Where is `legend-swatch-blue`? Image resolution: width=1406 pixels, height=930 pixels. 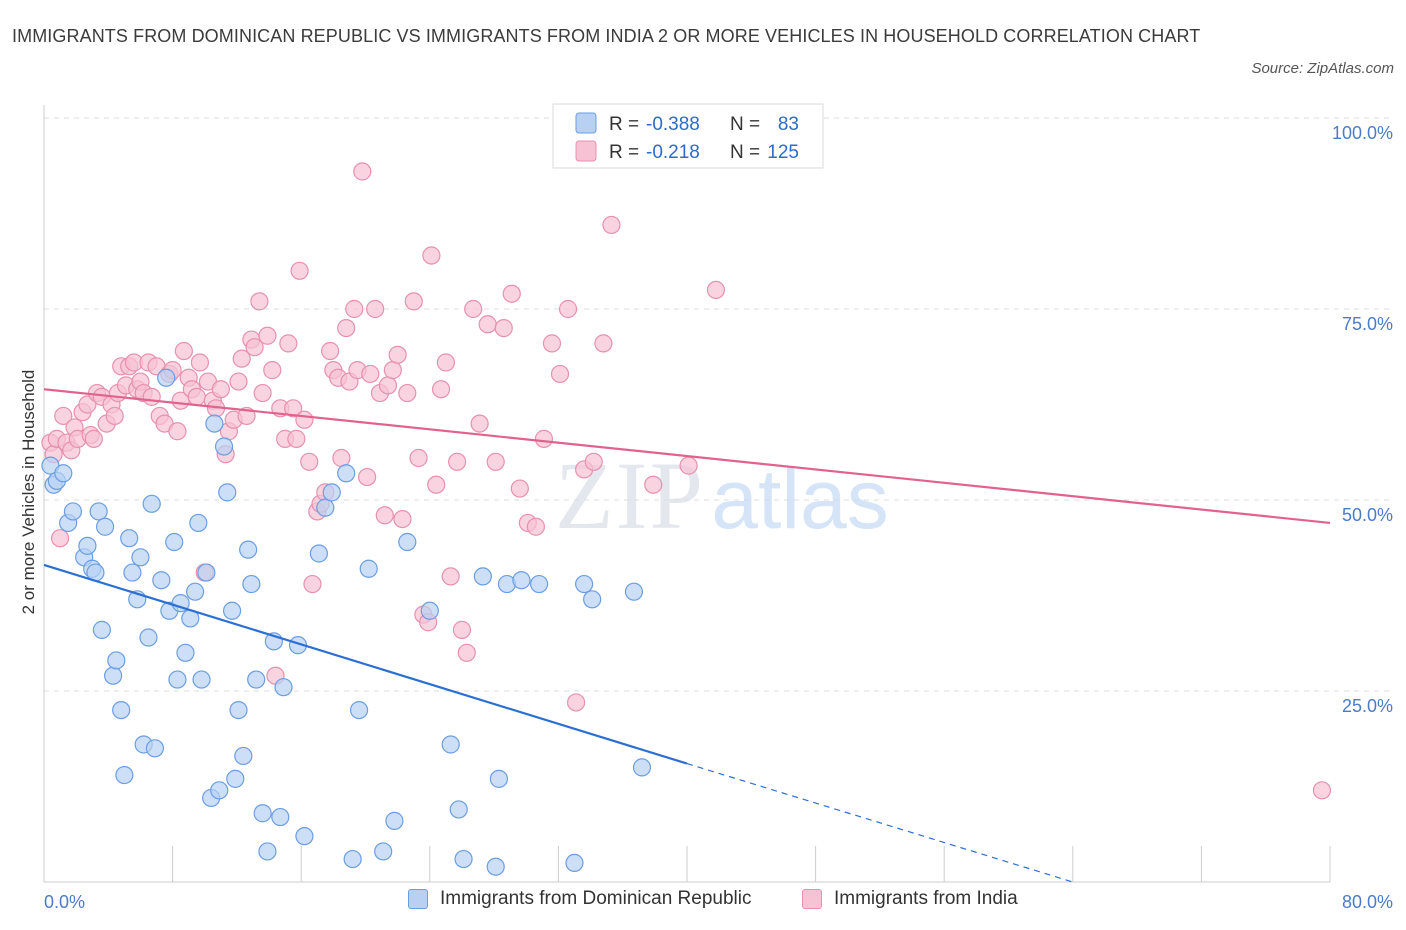 legend-swatch-blue is located at coordinates (586, 123).